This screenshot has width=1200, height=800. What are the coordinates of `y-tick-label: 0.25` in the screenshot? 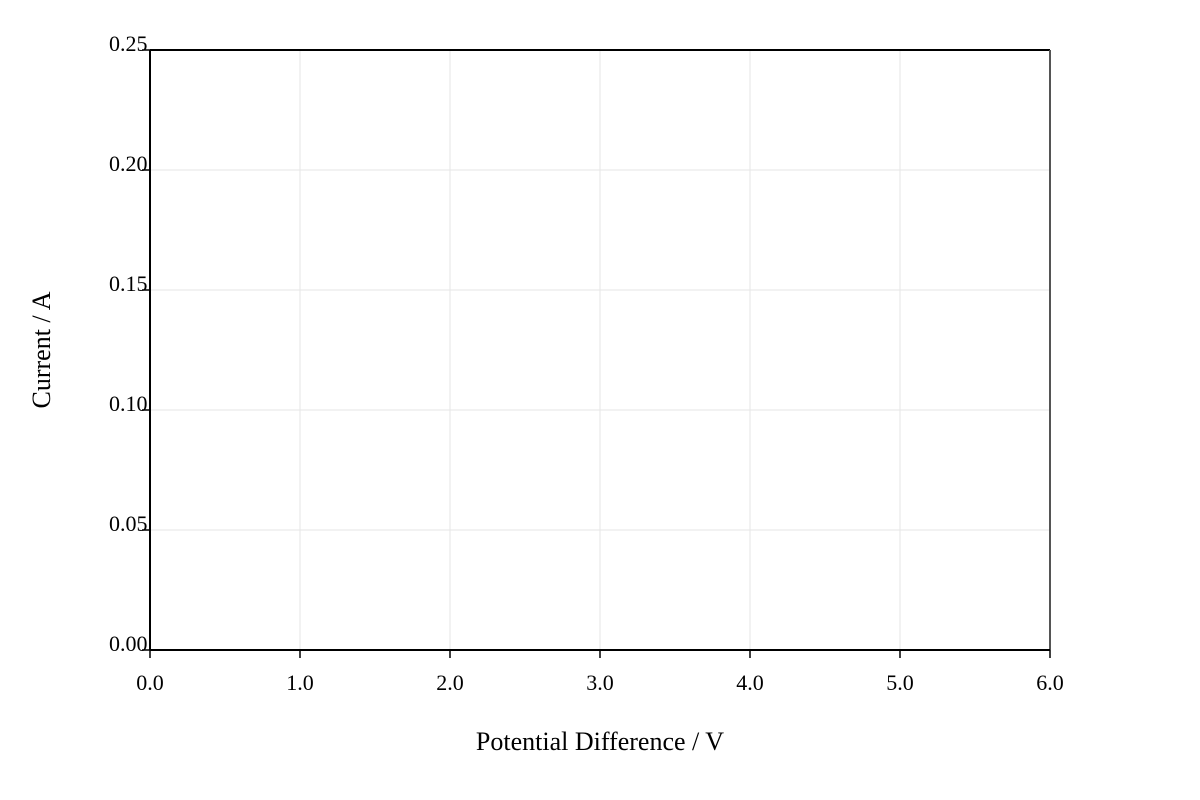 It's located at (128, 43).